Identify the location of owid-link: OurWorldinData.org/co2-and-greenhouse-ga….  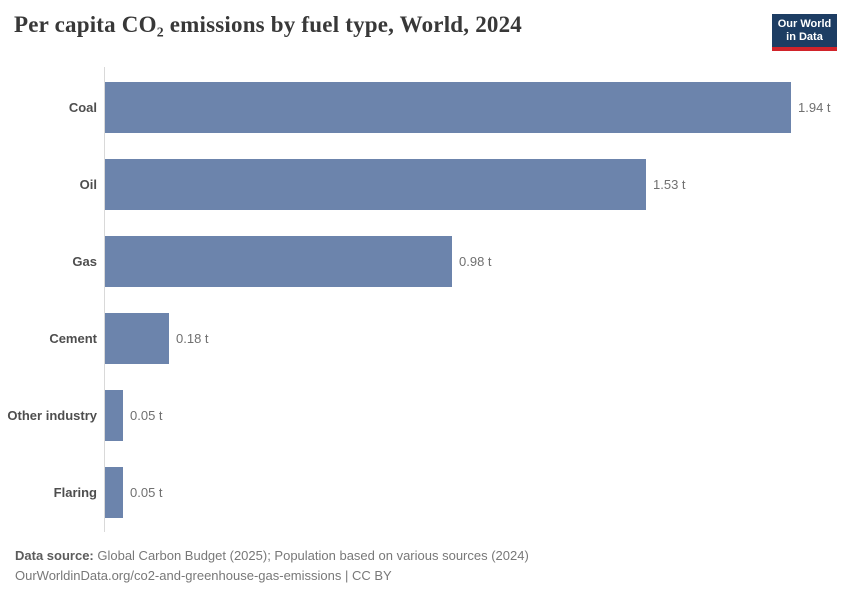
(203, 575).